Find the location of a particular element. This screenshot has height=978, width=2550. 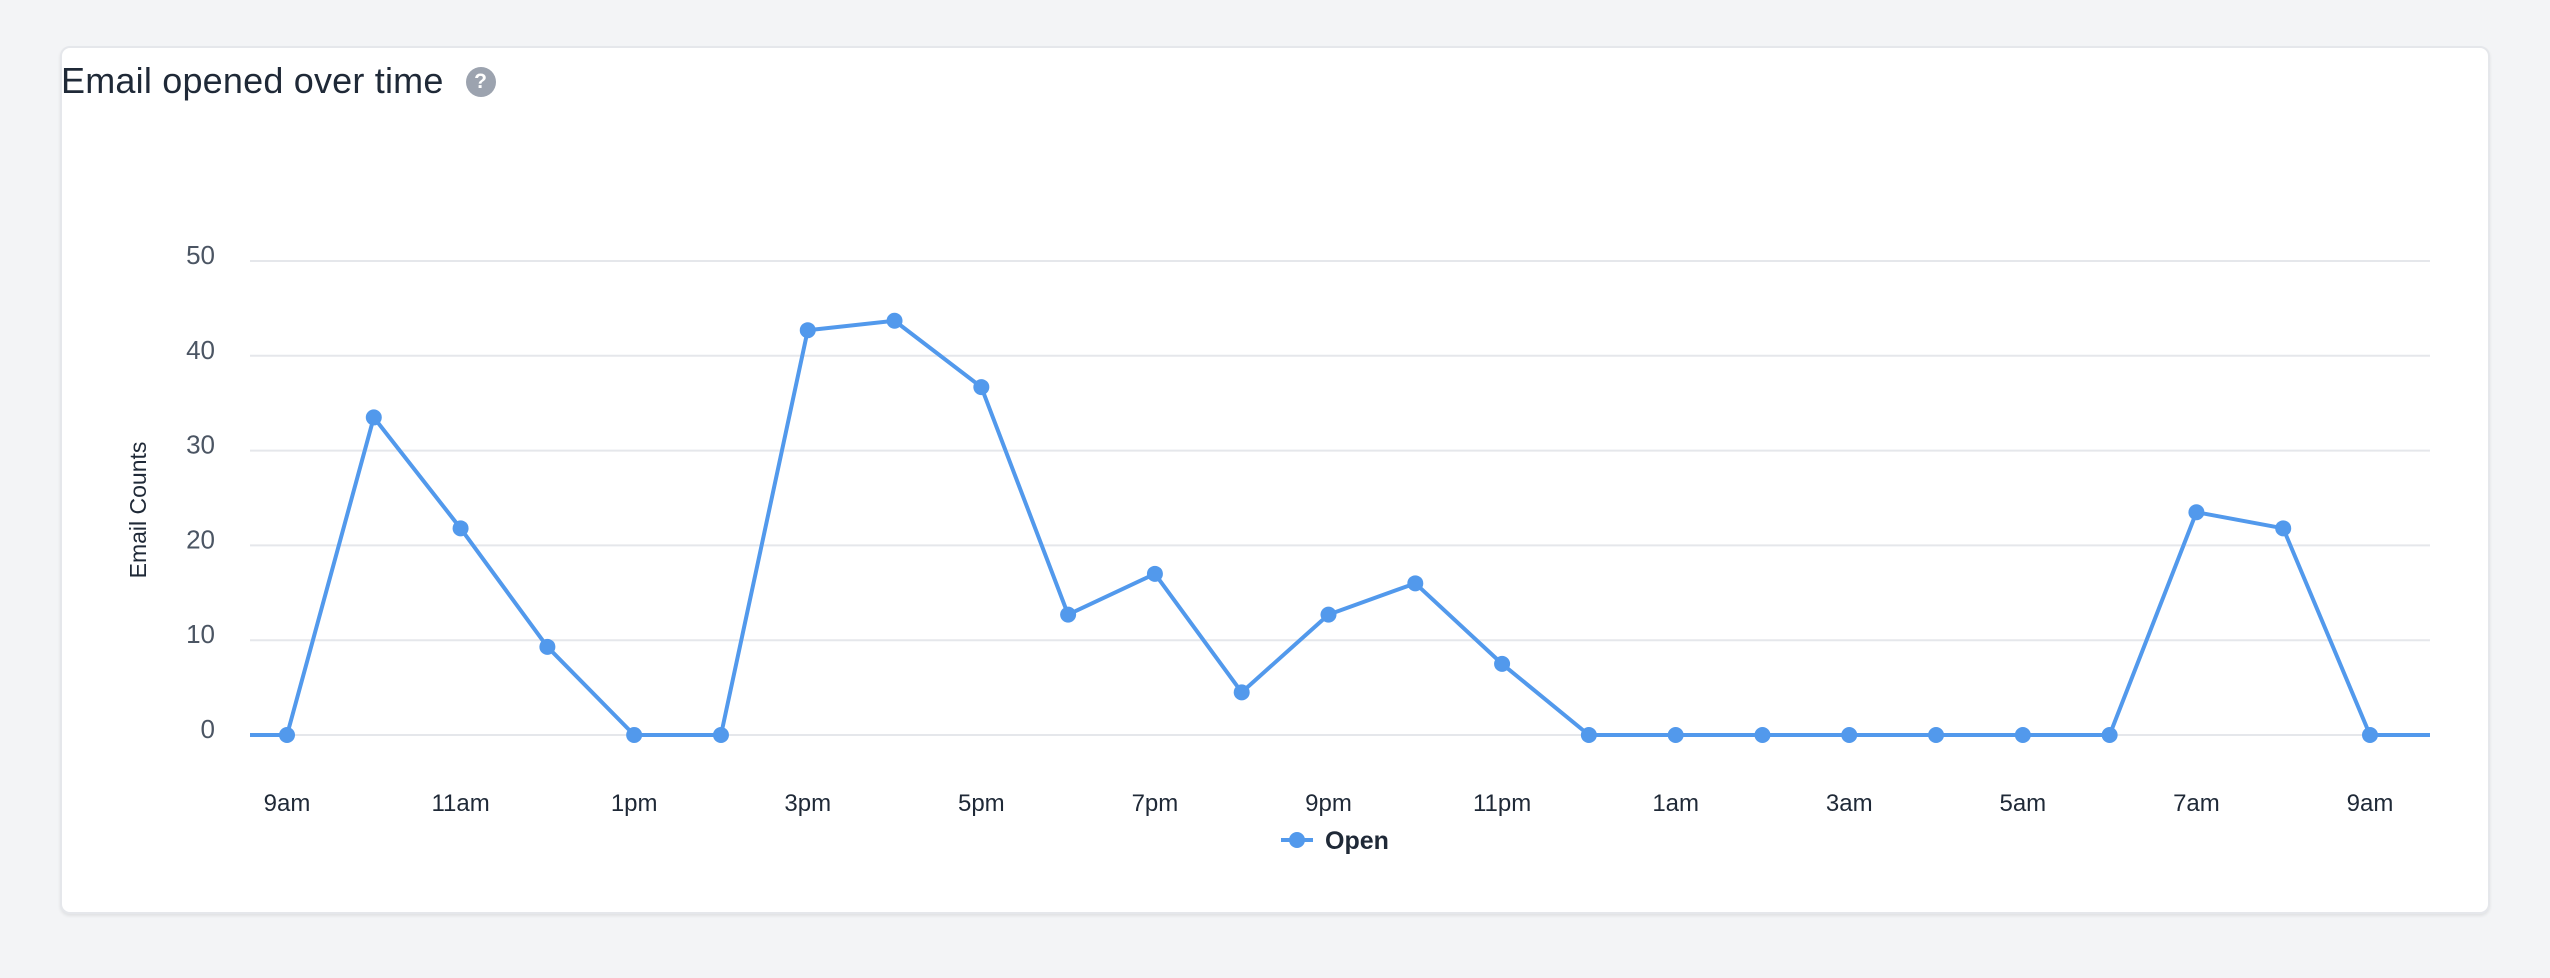

y-tick-label: 20 is located at coordinates (200, 539).